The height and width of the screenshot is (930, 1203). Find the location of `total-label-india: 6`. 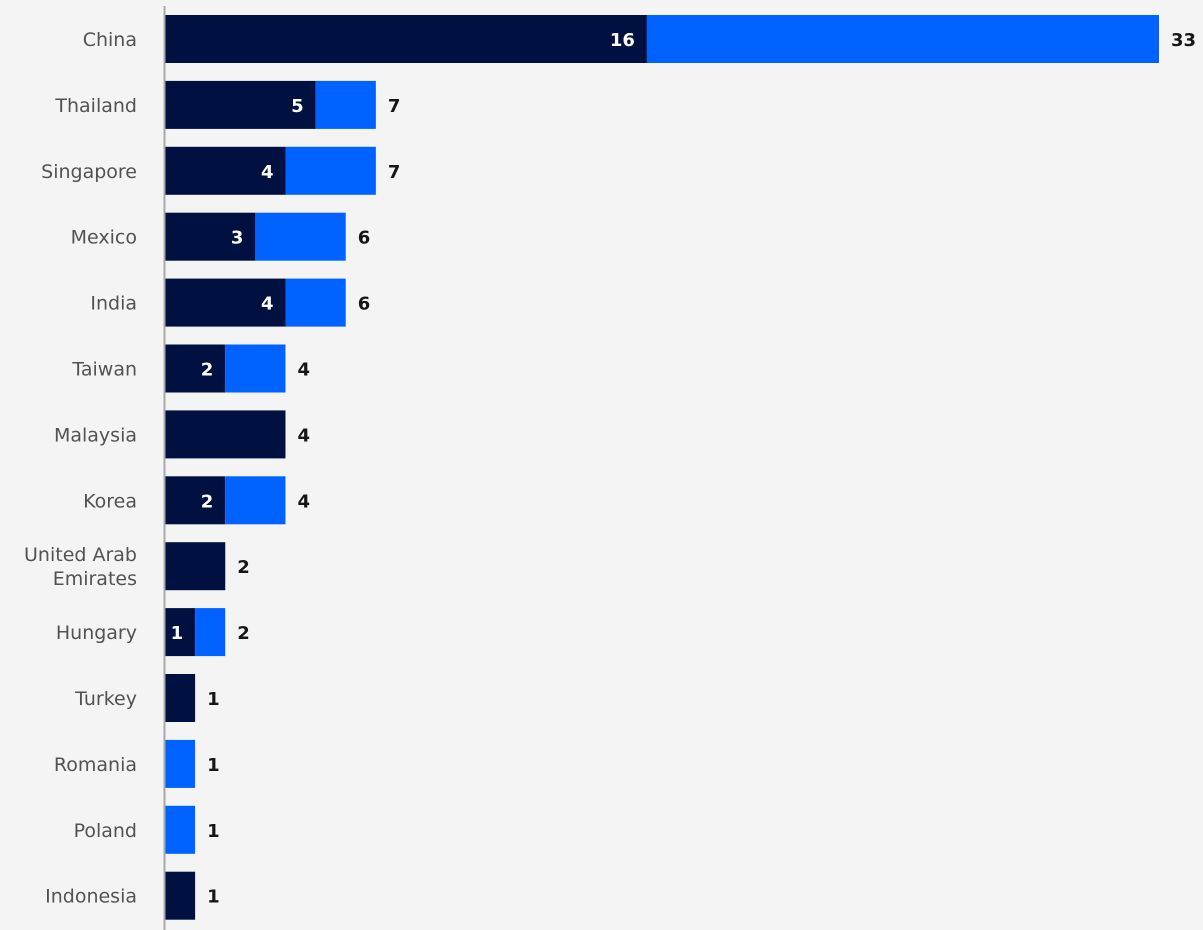

total-label-india: 6 is located at coordinates (364, 304).